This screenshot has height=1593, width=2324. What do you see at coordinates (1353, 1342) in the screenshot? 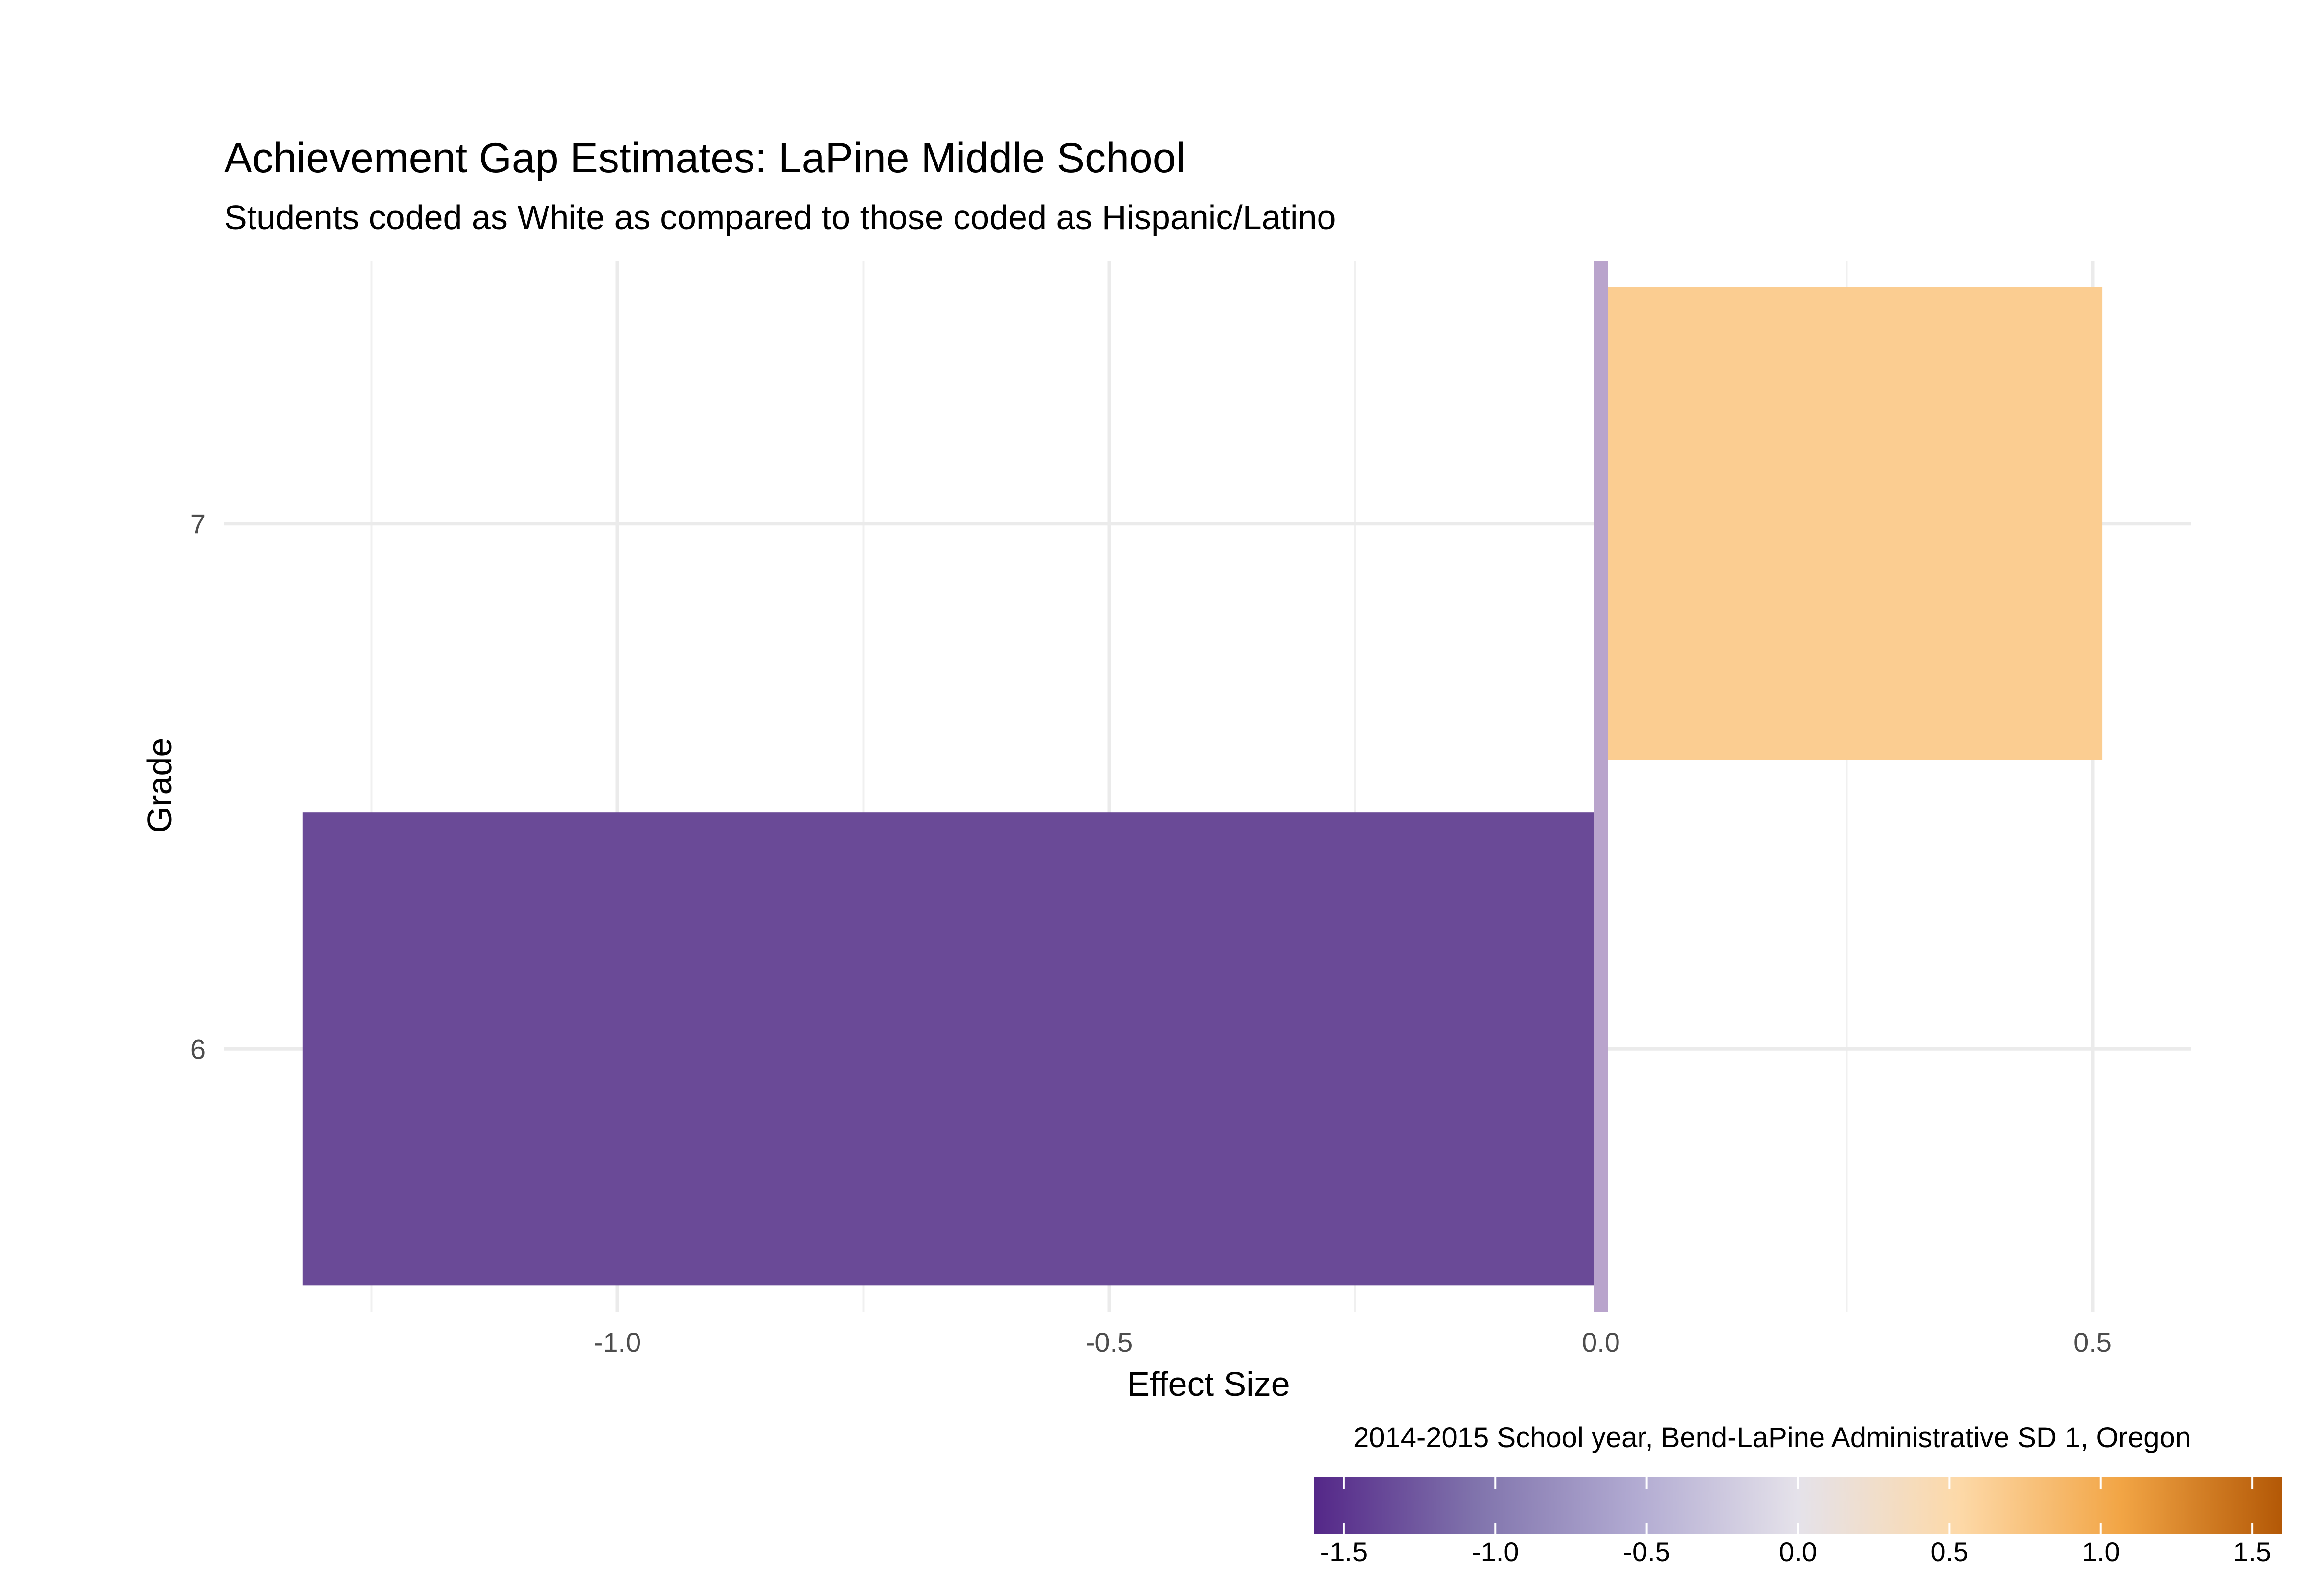
I see `x-axis-ticks: -1.0 -0.5 0.0 0.5` at bounding box center [1353, 1342].